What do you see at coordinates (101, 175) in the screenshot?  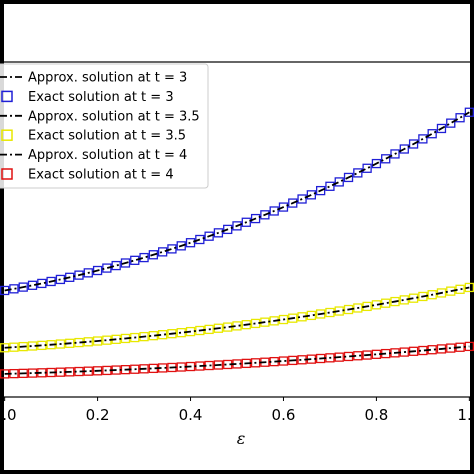 I see `legend-label-5: Exact solution at t = 4` at bounding box center [101, 175].